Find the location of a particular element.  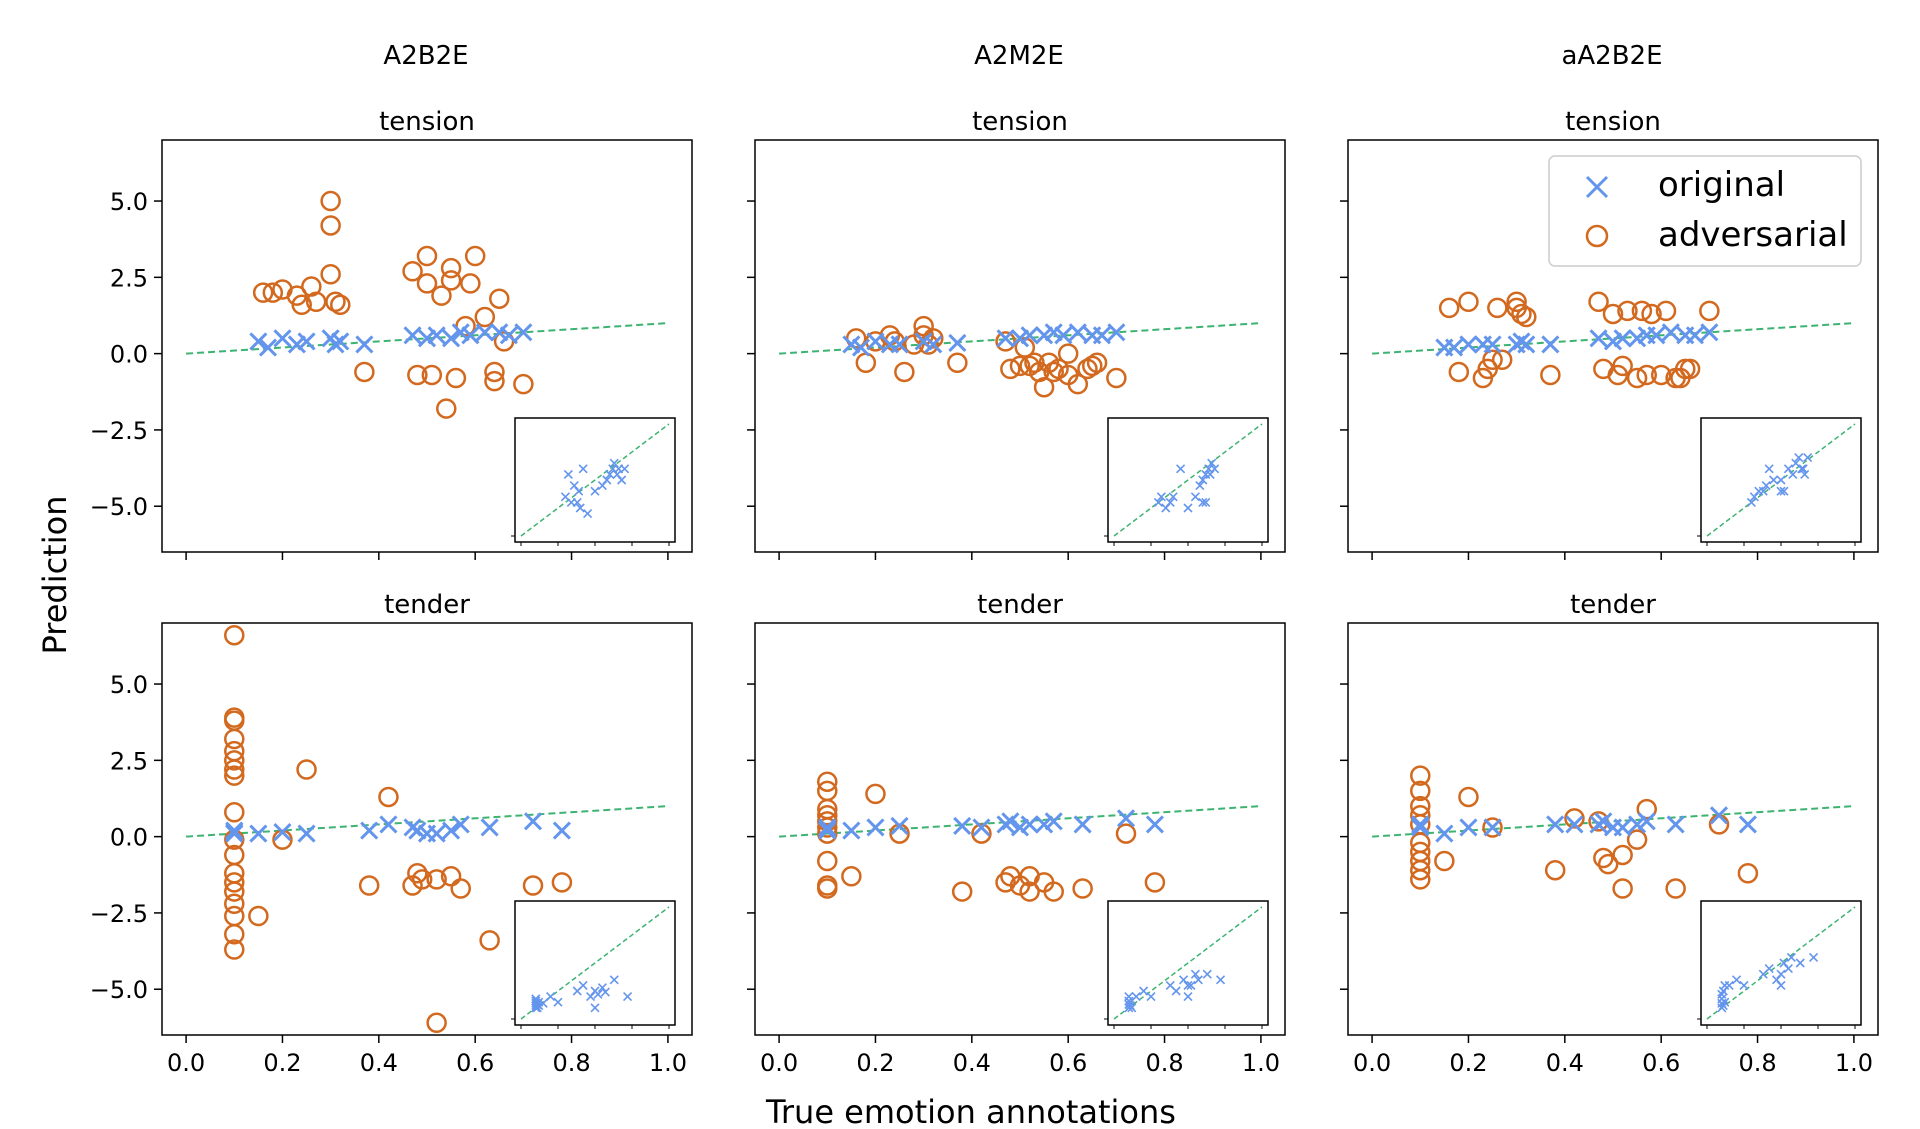

legend-original-marker-icon is located at coordinates (1597, 187).